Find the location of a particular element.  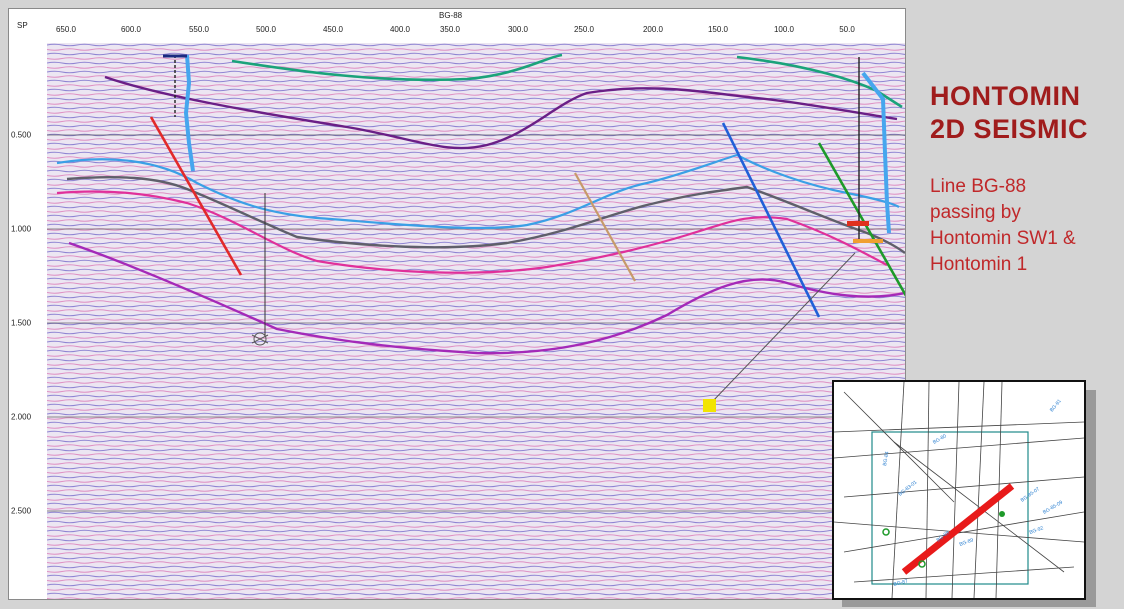

time-axis: 0.500 1.000 1.500 2.000 2.500 is located at coordinates (28, 321).